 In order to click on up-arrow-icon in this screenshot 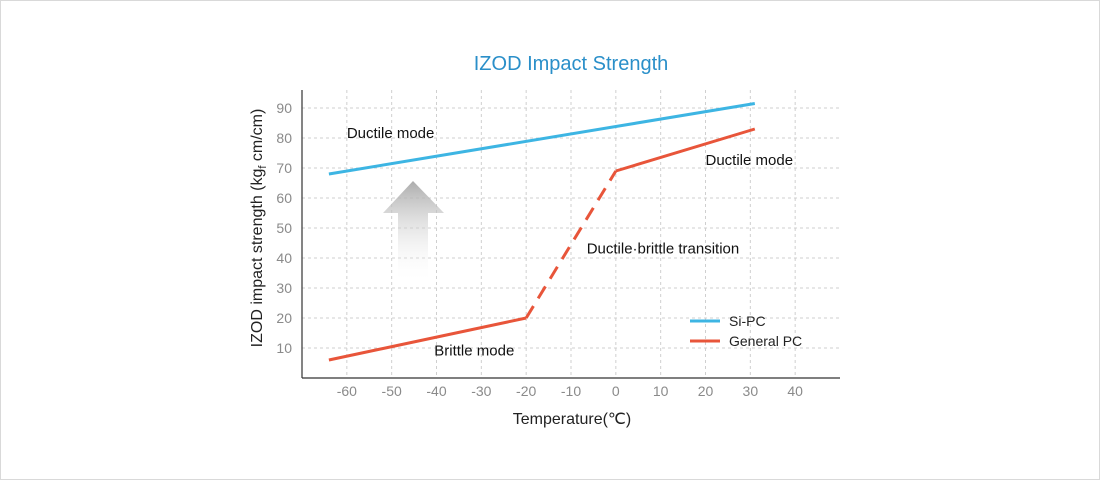, I will do `click(413, 232)`.